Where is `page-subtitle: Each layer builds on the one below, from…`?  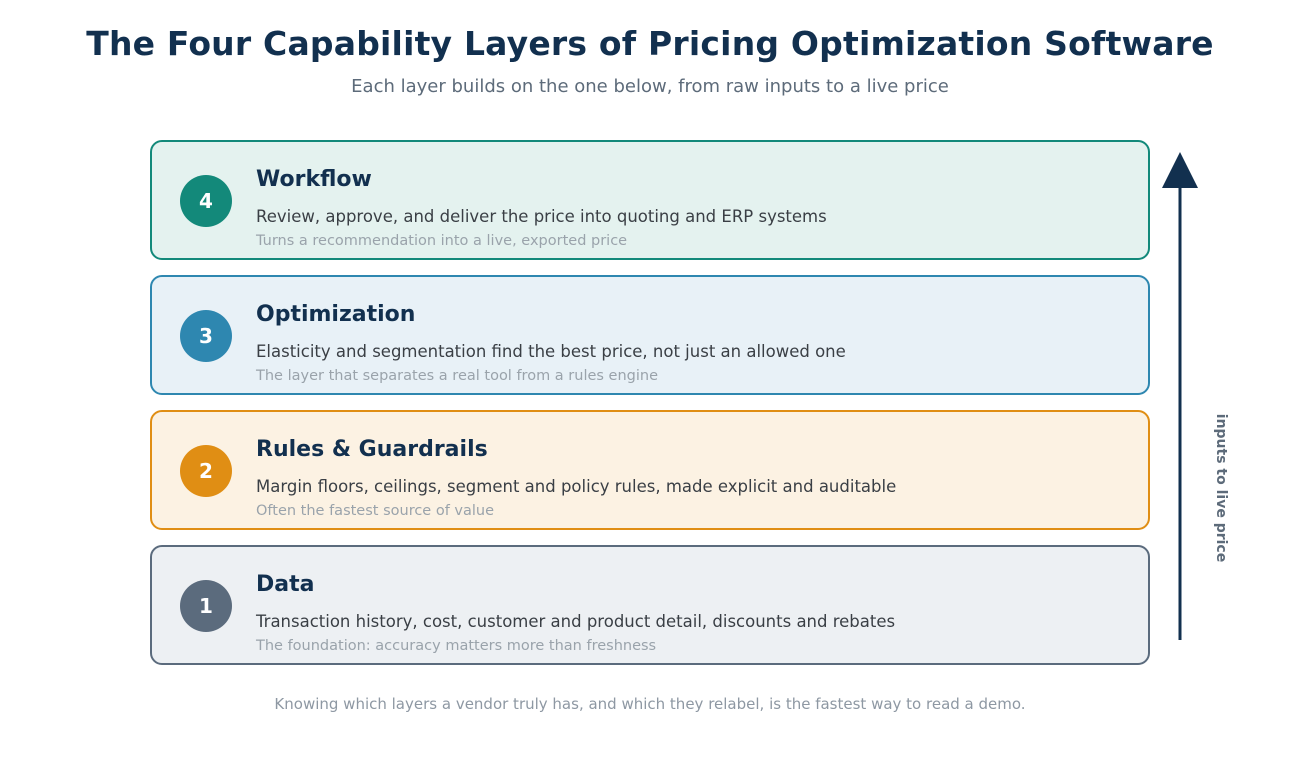
page-subtitle: Each layer builds on the one below, from… is located at coordinates (650, 86).